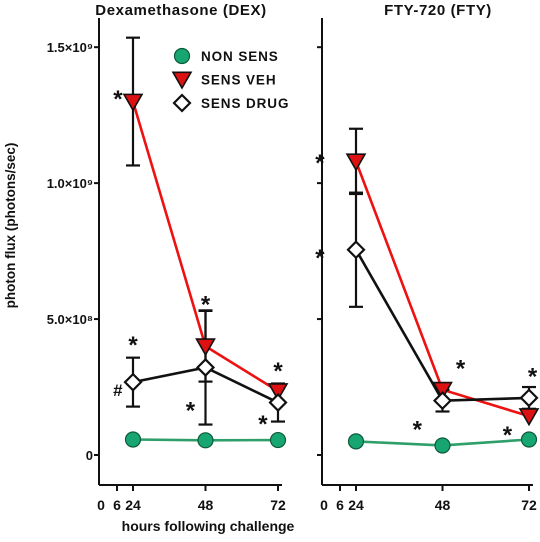  I want to click on legend-label-non_sens: NON SENS, so click(240, 56).